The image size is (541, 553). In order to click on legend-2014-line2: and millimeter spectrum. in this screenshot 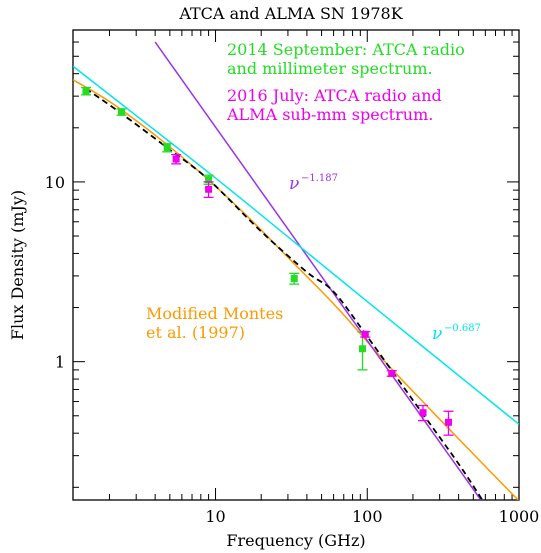, I will do `click(330, 68)`.